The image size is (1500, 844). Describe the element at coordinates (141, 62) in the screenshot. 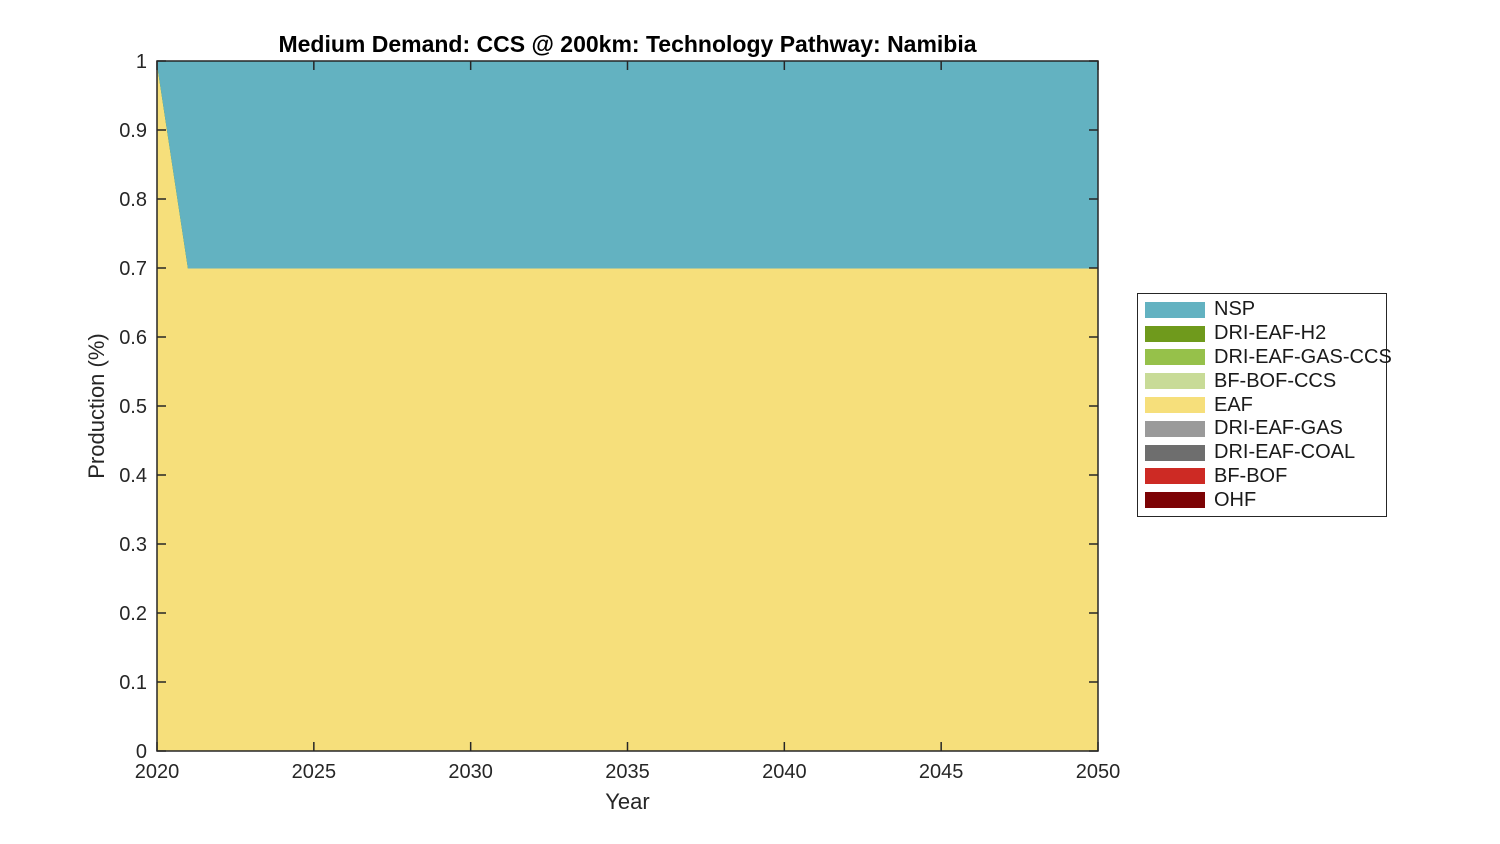

I see `y-tick-label: 1` at that location.